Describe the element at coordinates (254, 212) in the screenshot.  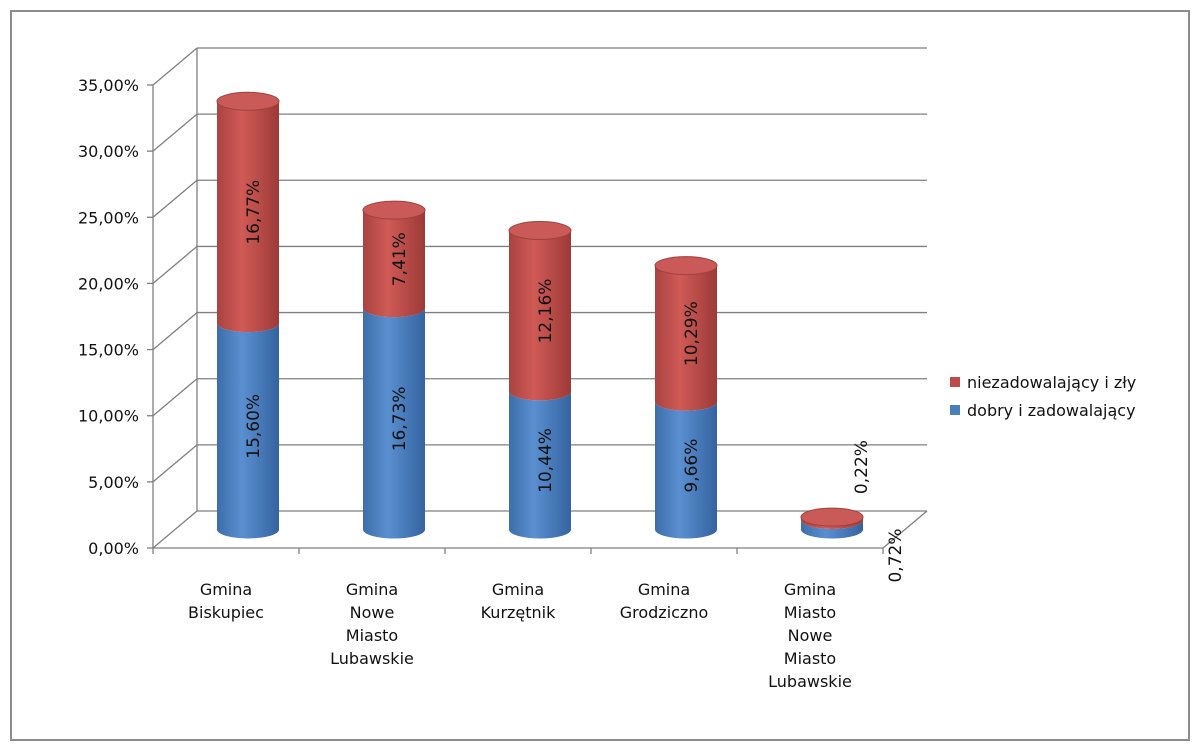
I see `data-label: 16,77%` at that location.